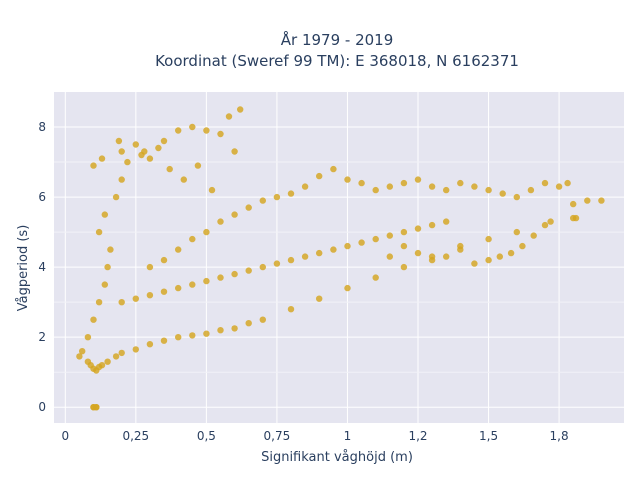  Describe the element at coordinates (559, 436) in the screenshot. I see `x-tick-label: 1,8` at that location.